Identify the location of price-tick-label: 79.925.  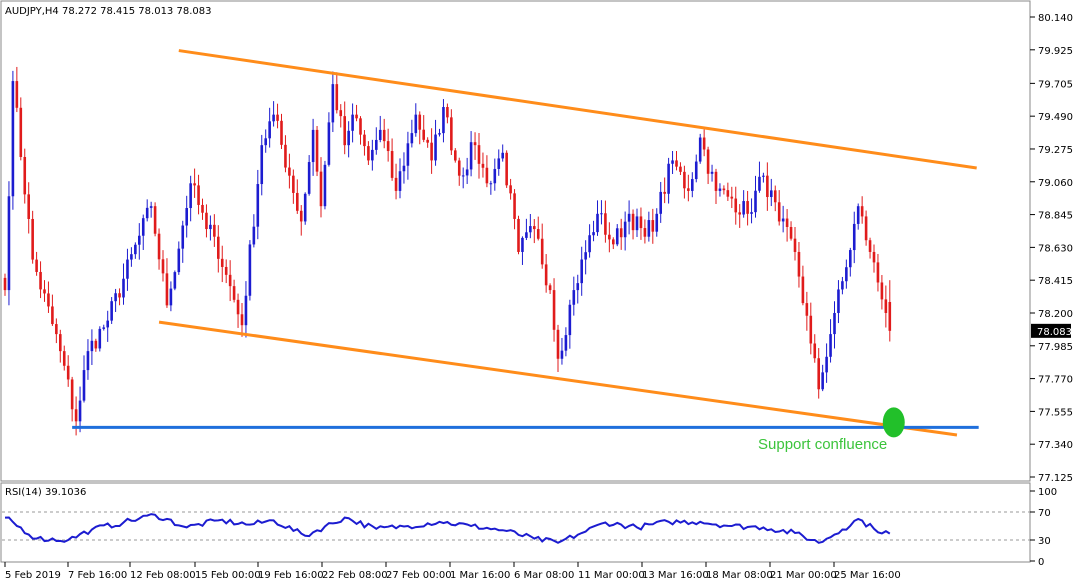
(1055, 51).